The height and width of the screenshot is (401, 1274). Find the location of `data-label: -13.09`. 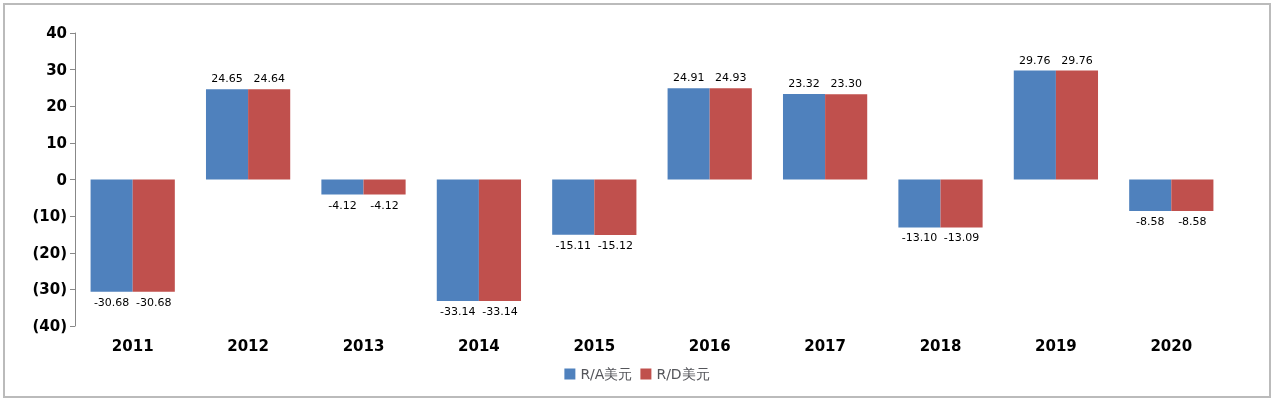

data-label: -13.09 is located at coordinates (961, 238).